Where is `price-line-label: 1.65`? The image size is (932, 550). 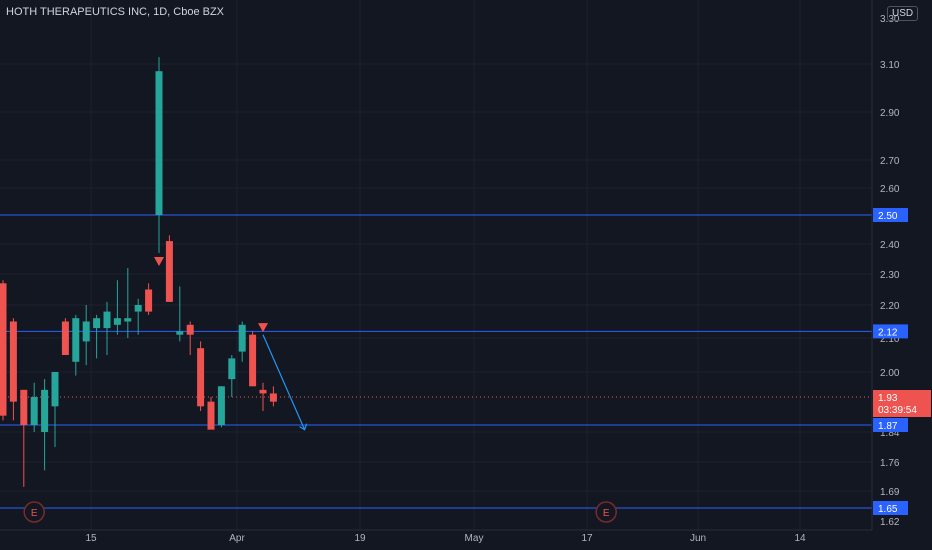
price-line-label: 1.65 is located at coordinates (888, 509).